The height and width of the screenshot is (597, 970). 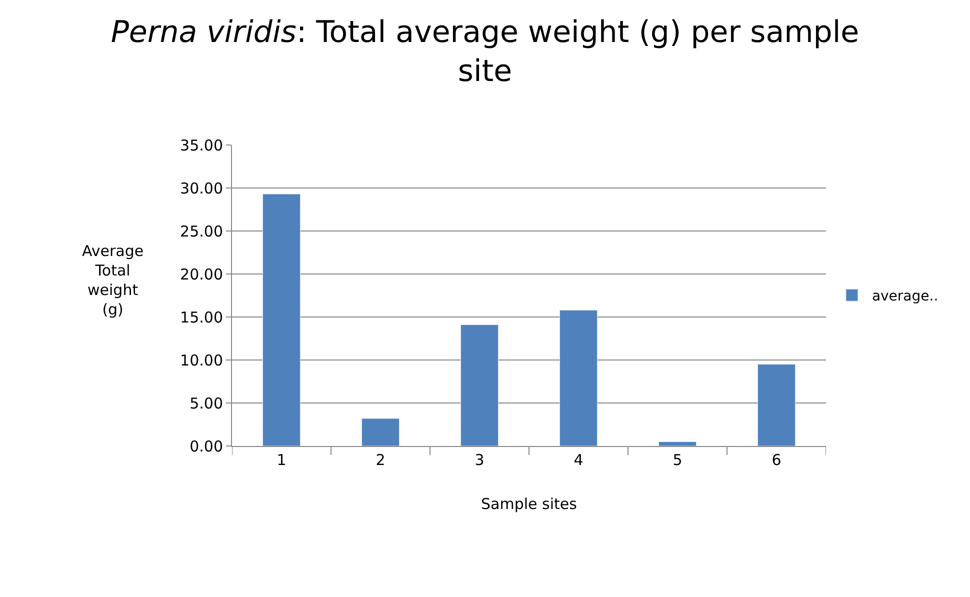 I want to click on x-tick-label: 3, so click(x=479, y=460).